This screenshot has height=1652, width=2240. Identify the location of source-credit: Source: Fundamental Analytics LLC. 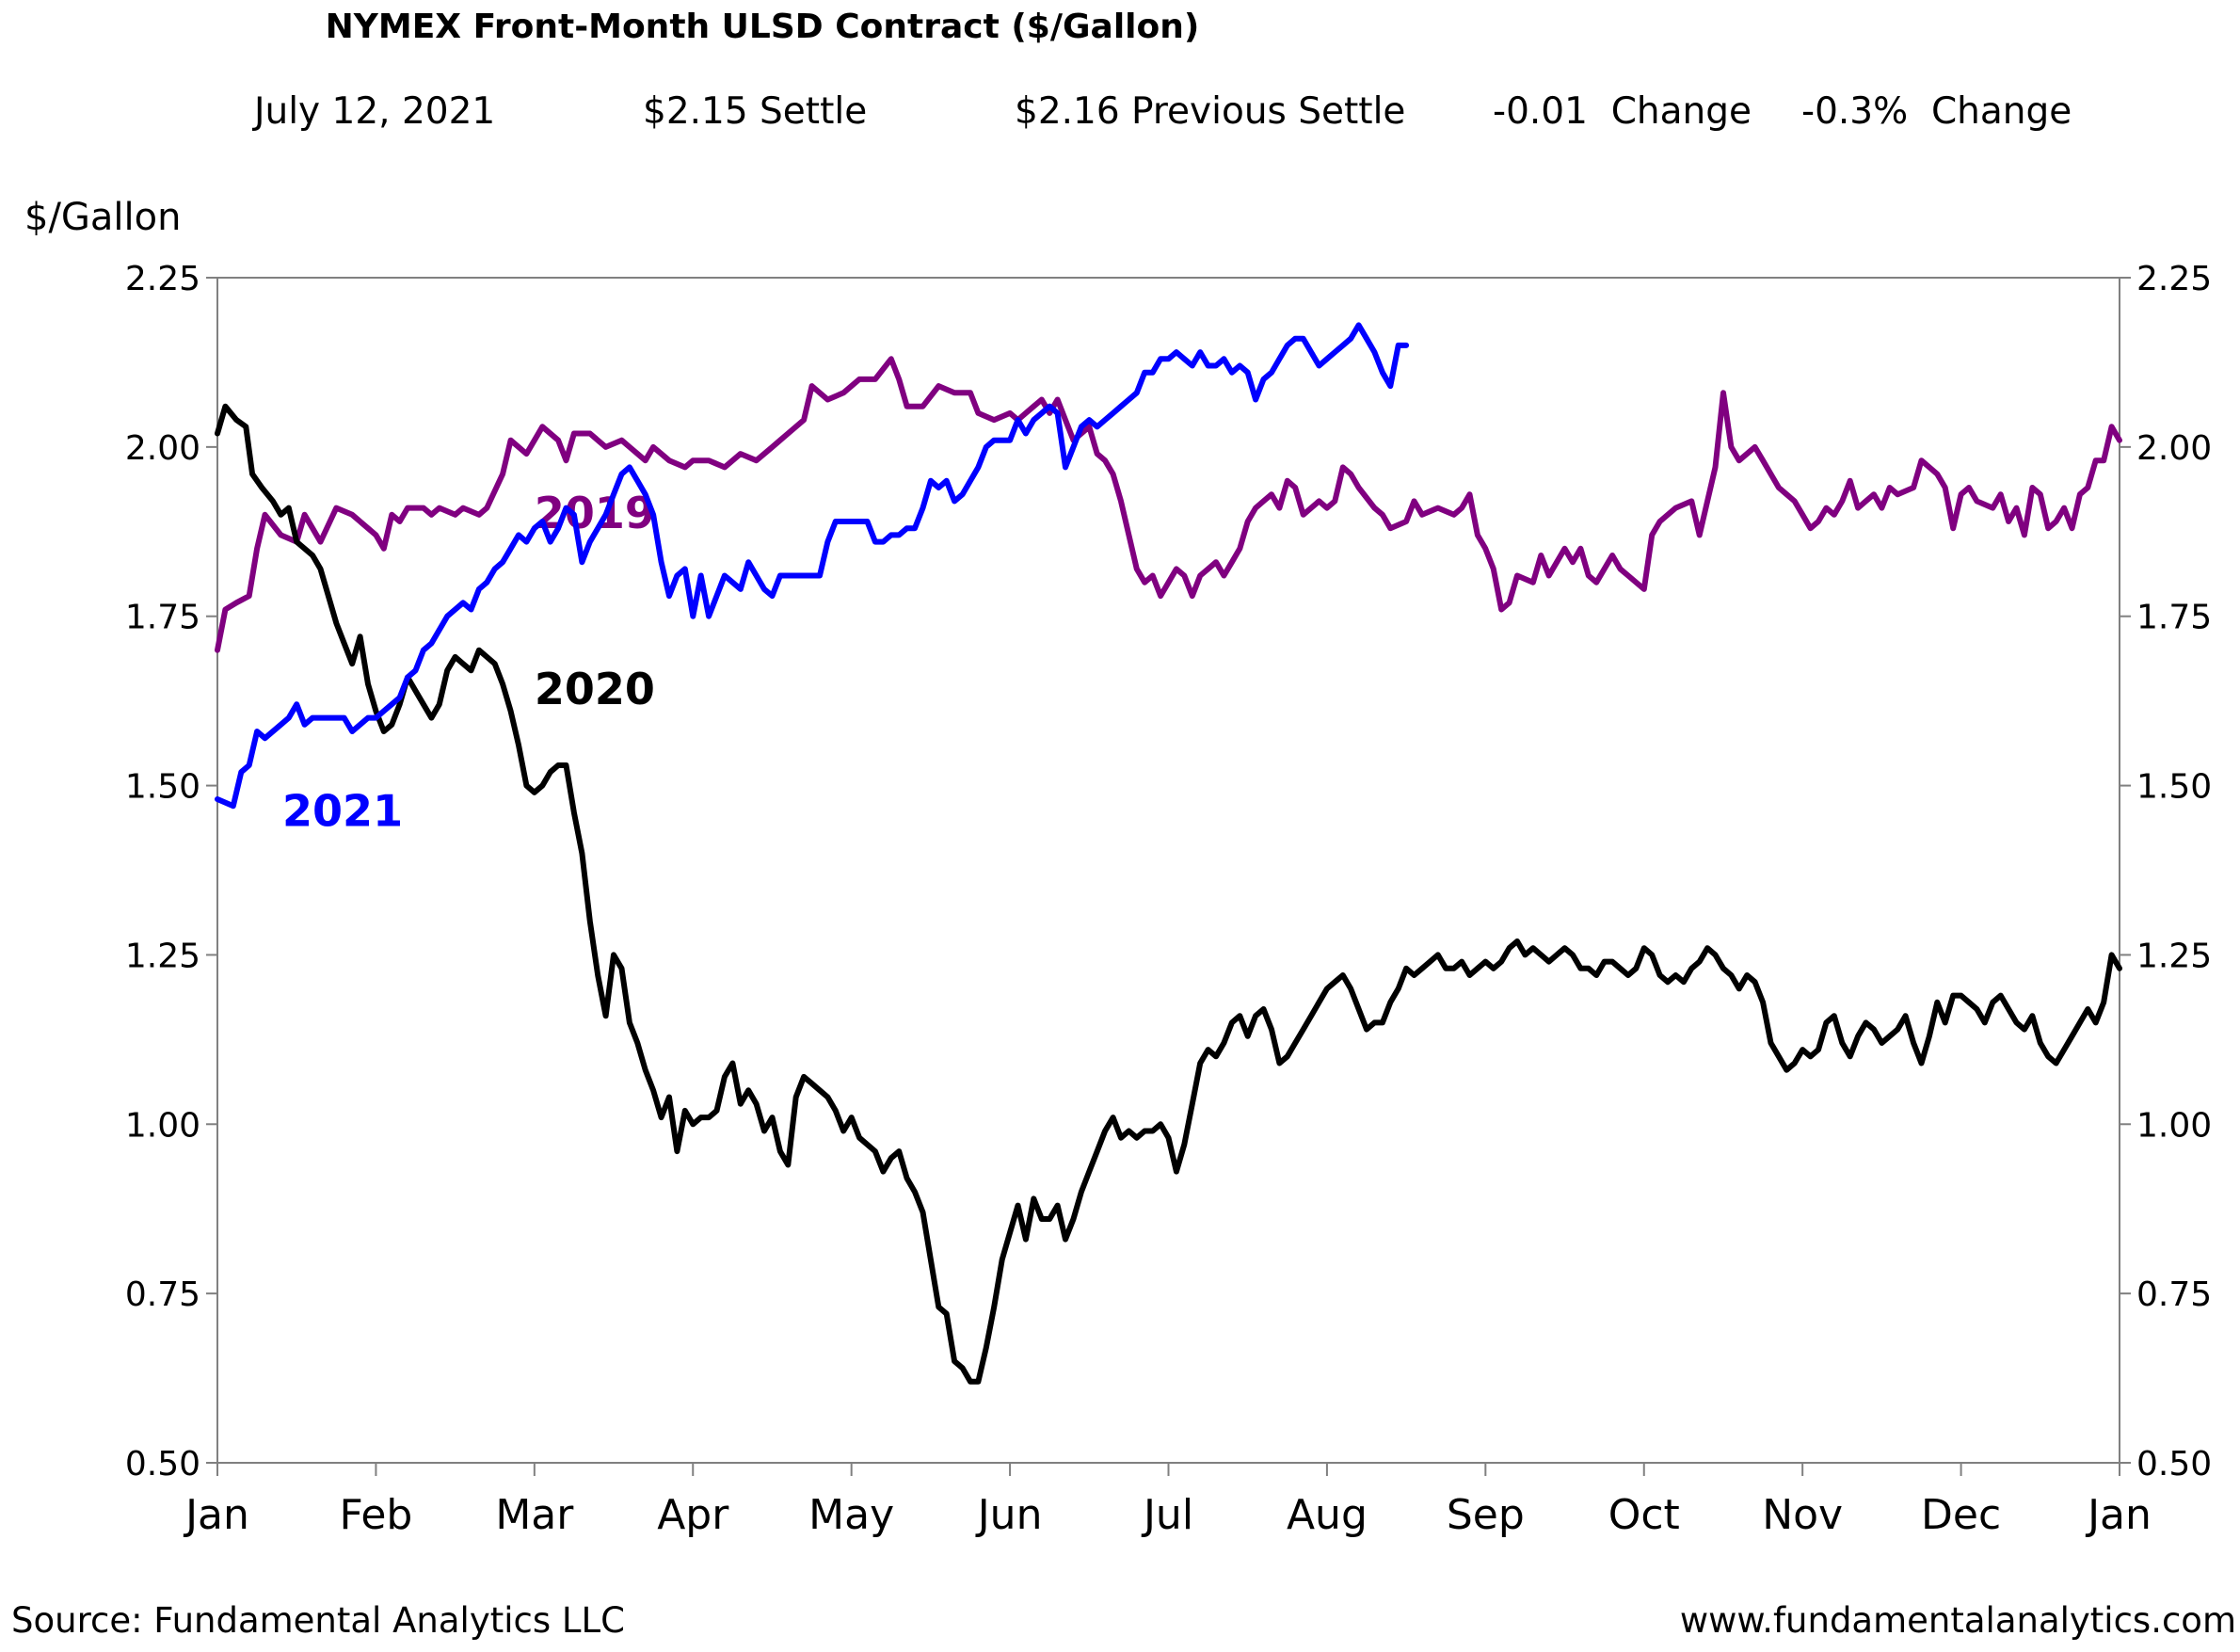
(318, 1620).